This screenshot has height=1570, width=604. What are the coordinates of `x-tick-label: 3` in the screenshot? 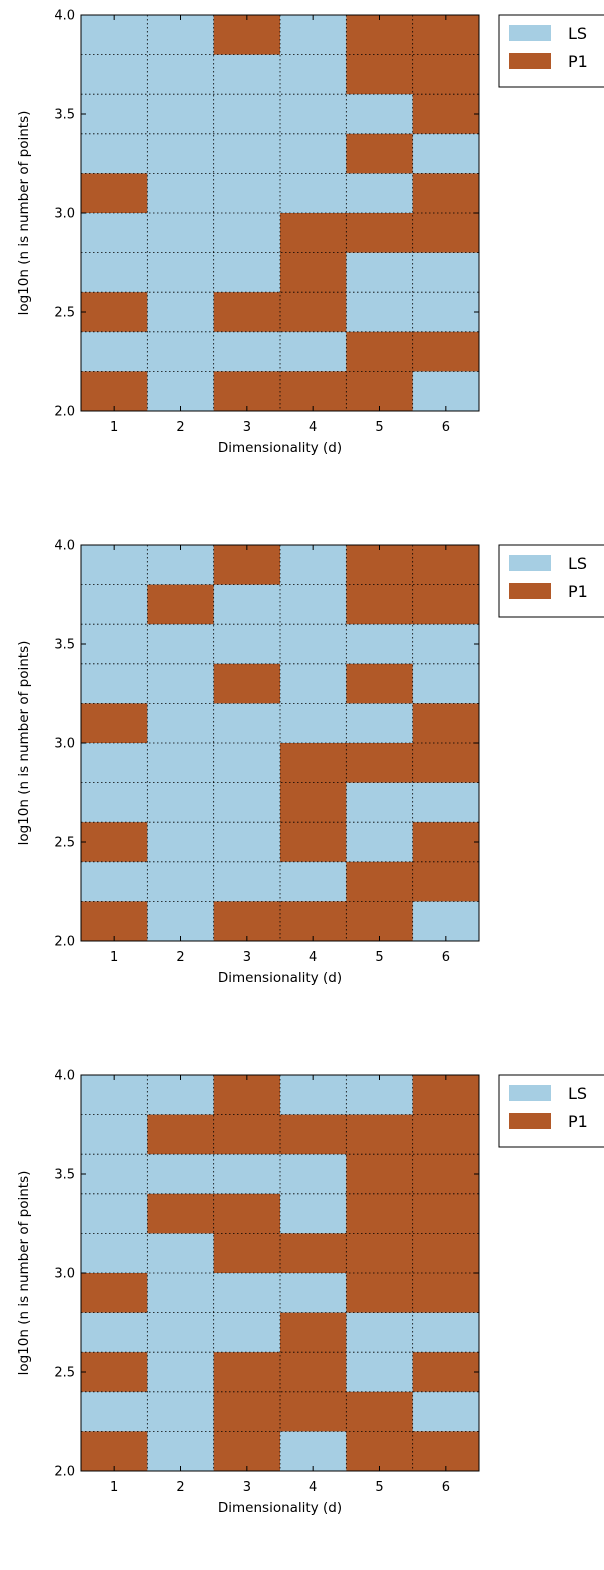 It's located at (247, 427).